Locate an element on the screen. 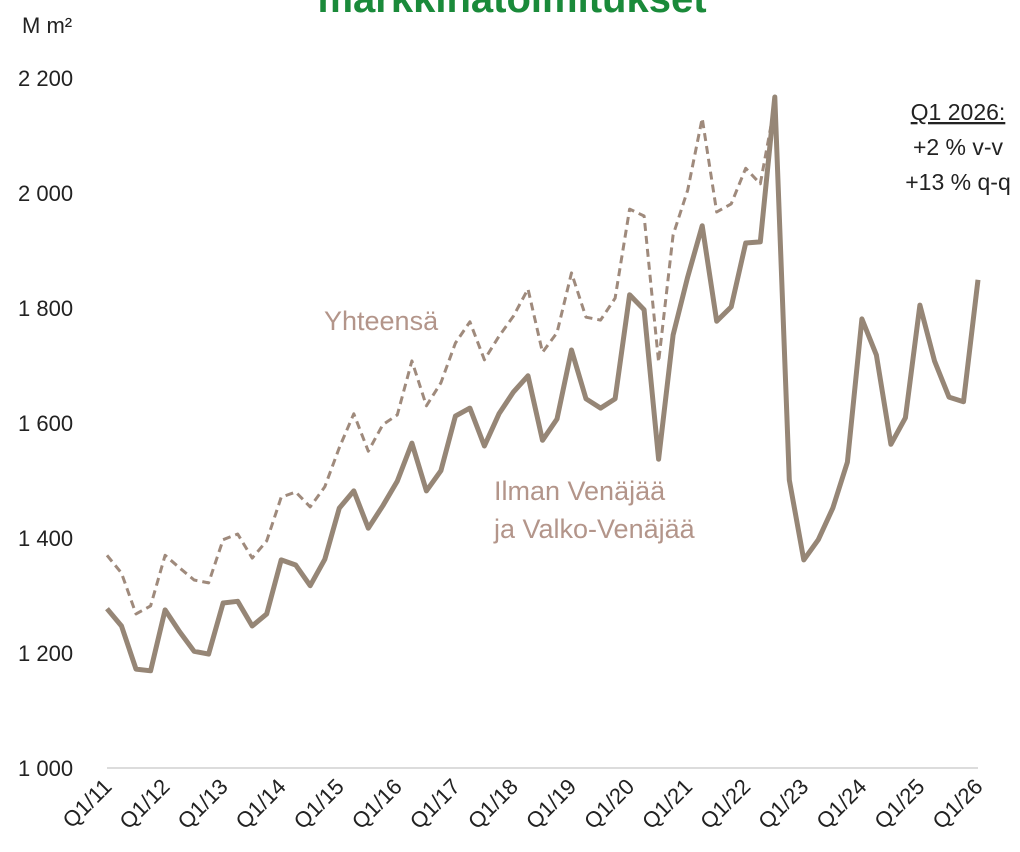  y-tick-label: 1 200 is located at coordinates (45, 653).